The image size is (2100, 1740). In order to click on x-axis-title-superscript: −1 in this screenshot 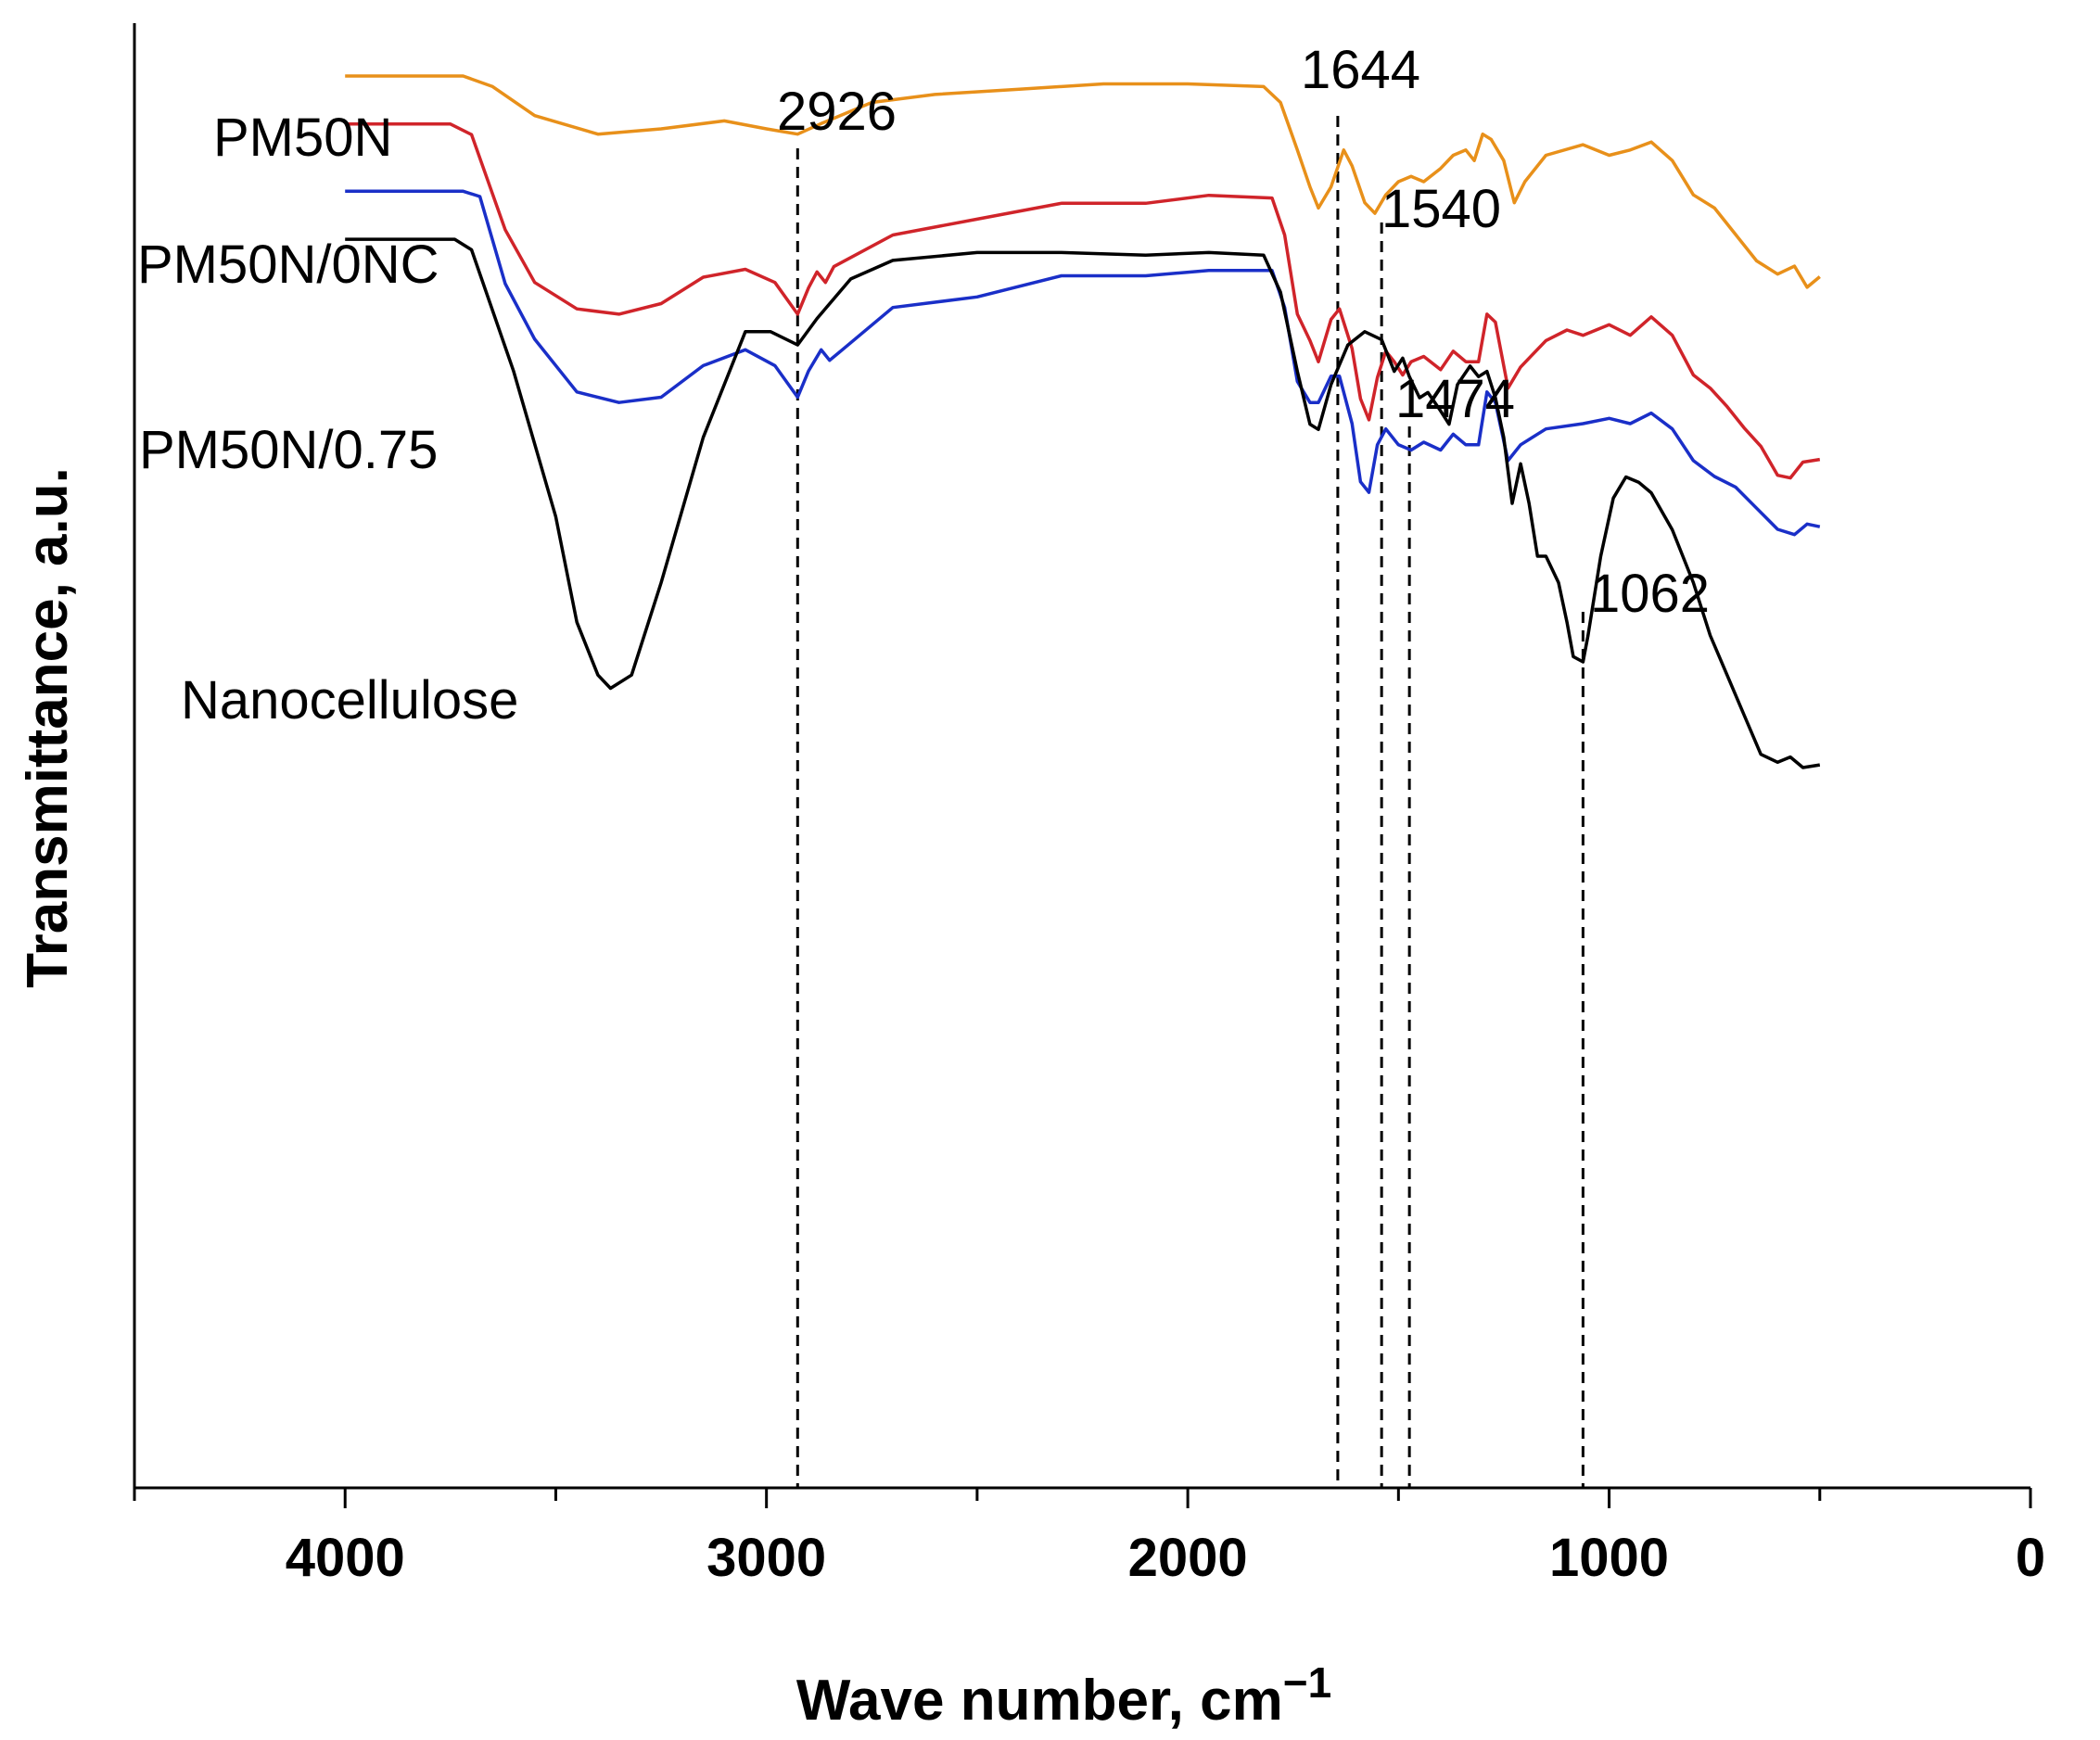, I will do `click(1307, 1682)`.